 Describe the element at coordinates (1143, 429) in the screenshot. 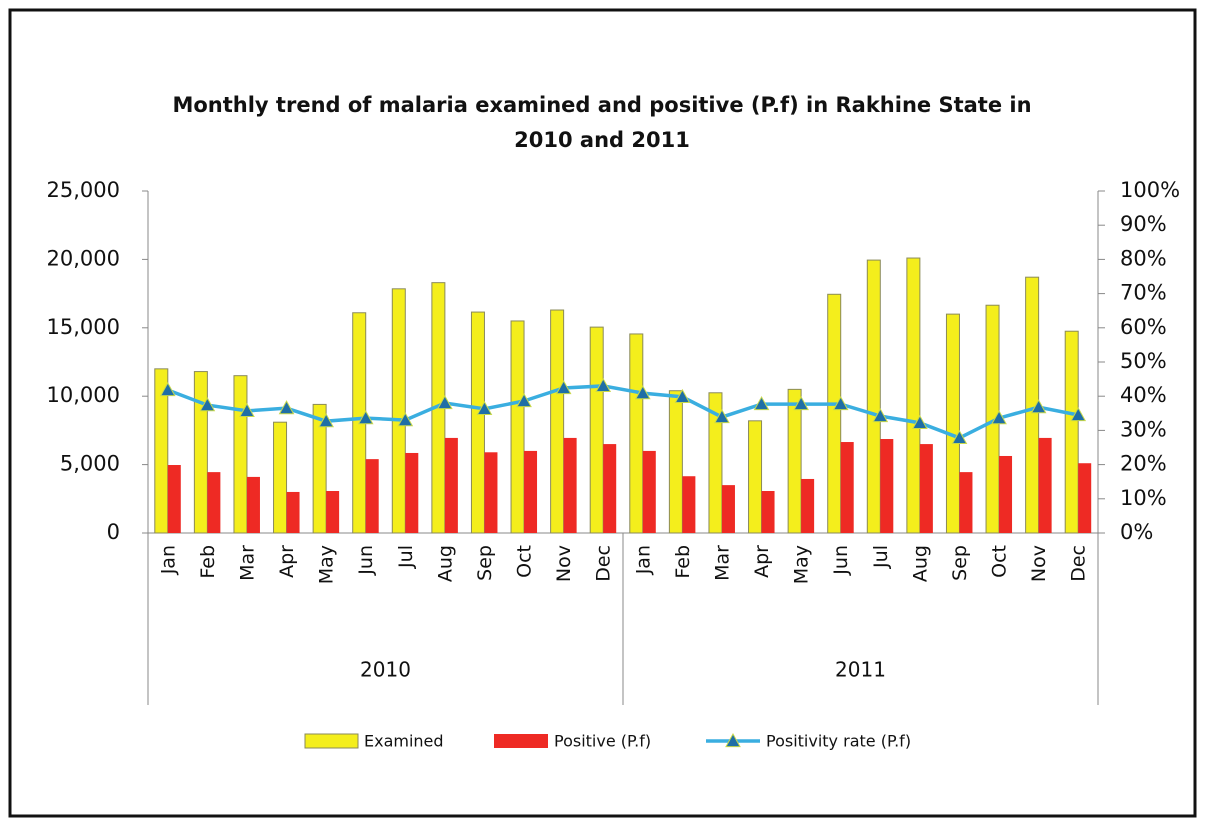

I see `y2-tick-label: 30%` at that location.